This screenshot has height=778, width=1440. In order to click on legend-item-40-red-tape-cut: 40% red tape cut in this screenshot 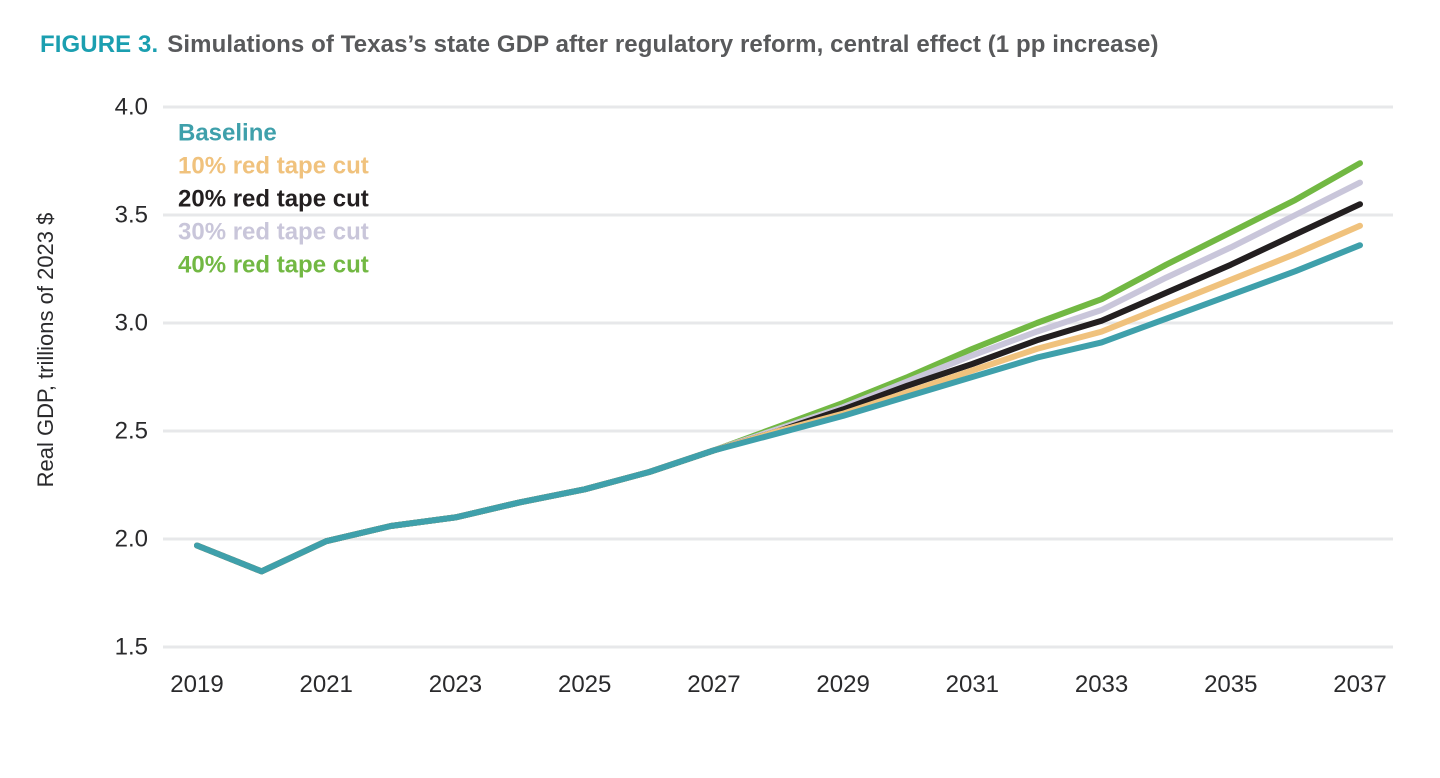, I will do `click(273, 265)`.